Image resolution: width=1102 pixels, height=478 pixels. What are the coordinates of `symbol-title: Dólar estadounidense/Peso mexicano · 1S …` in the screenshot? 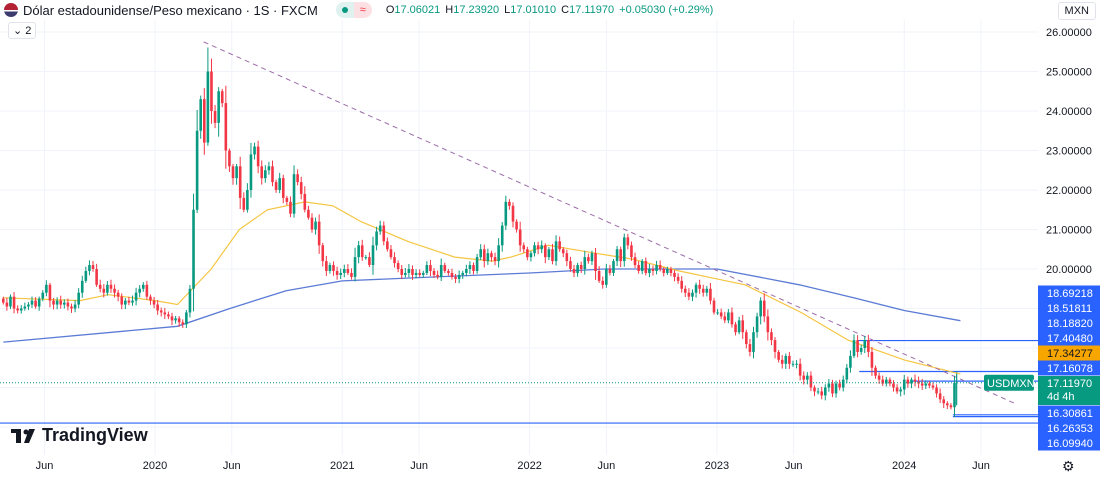 It's located at (170, 10).